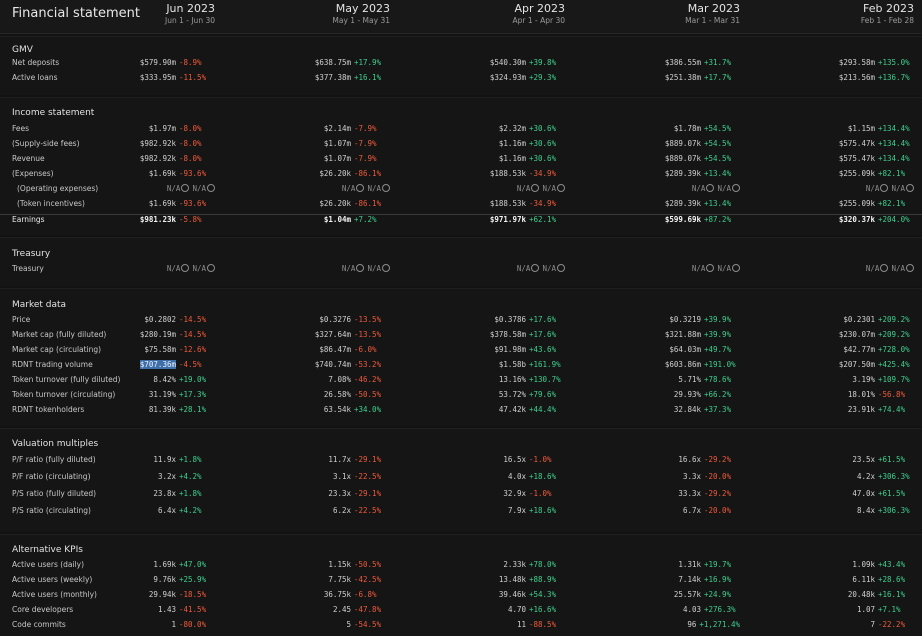 The height and width of the screenshot is (636, 922). Describe the element at coordinates (305, 352) in the screenshot. I see `value-cell: $86.47m -6.0%` at that location.